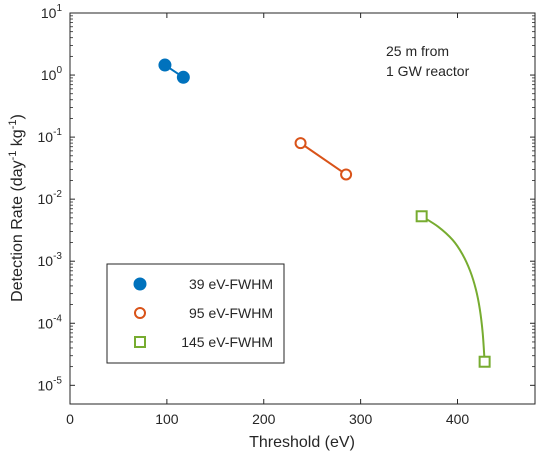 The image size is (542, 458). Describe the element at coordinates (231, 284) in the screenshot. I see `legend-label-1: 39 eV-FWHM` at that location.